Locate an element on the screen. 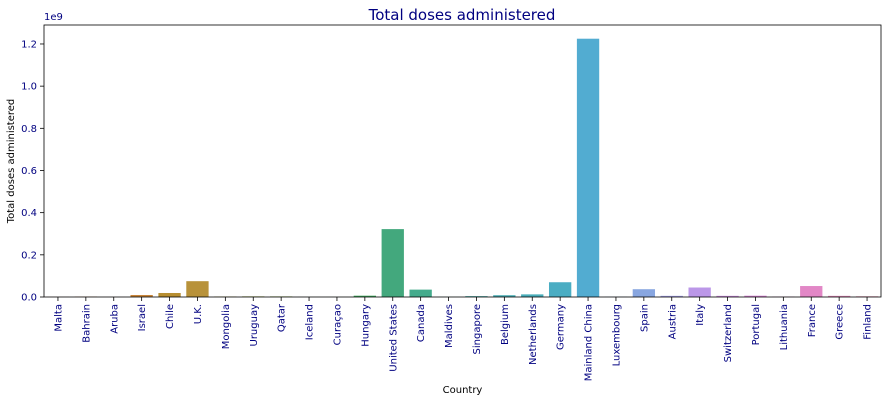 The width and height of the screenshot is (888, 402). x-tick-label: Greece is located at coordinates (840, 322).